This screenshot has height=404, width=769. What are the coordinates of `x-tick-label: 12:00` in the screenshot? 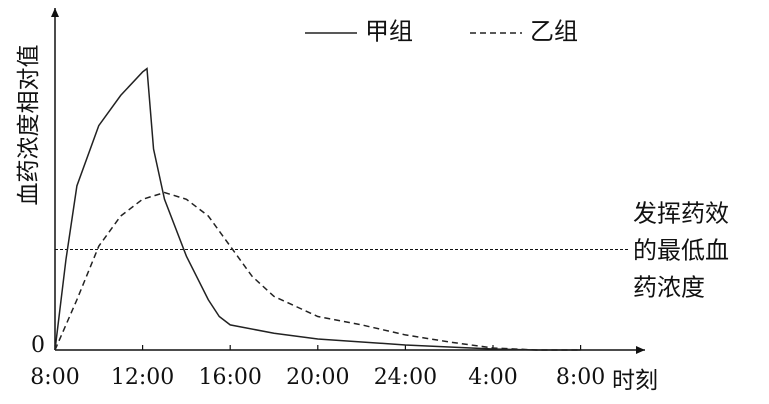 It's located at (142, 377).